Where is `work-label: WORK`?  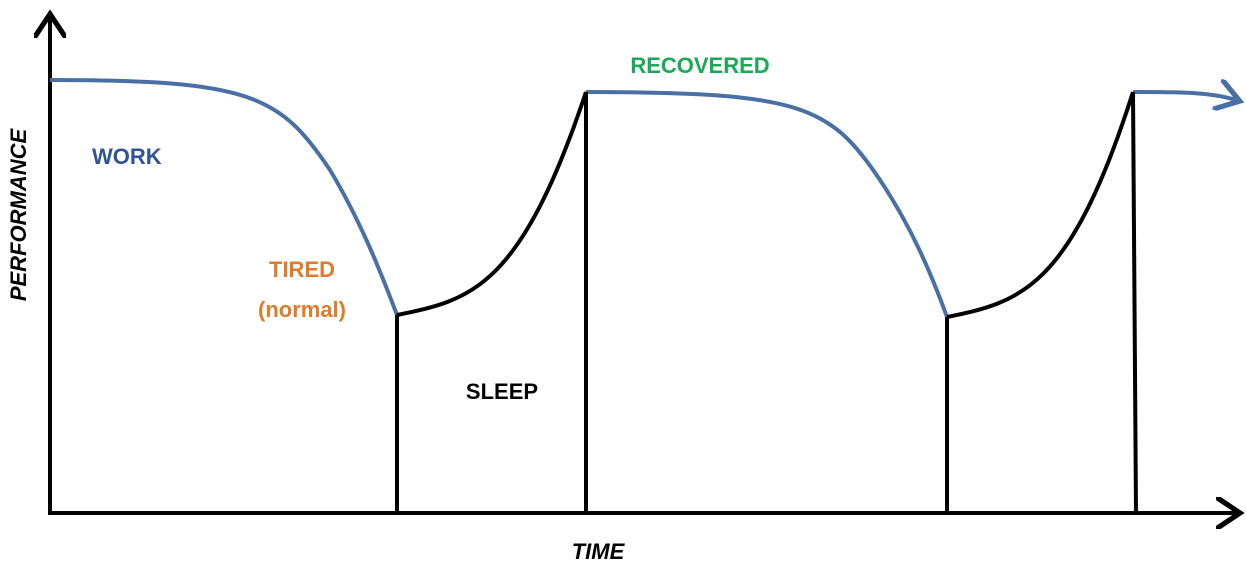 work-label: WORK is located at coordinates (127, 156).